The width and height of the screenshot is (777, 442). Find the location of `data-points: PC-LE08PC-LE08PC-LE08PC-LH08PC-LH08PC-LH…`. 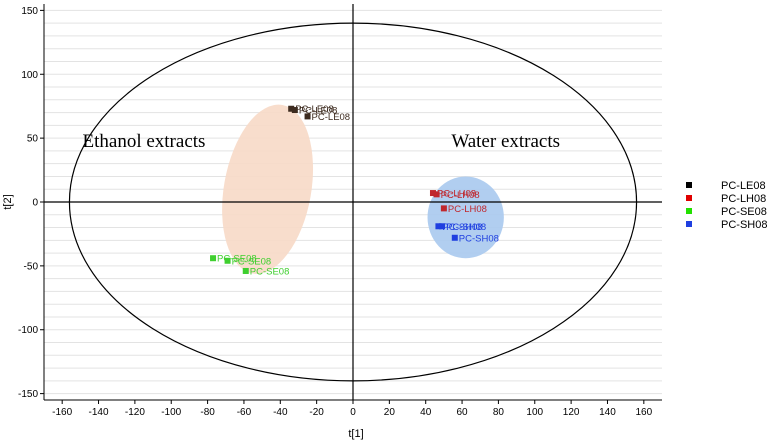

data-points: PC-LE08PC-LE08PC-LE08PC-LH08PC-LH08PC-LH… is located at coordinates (354, 190).